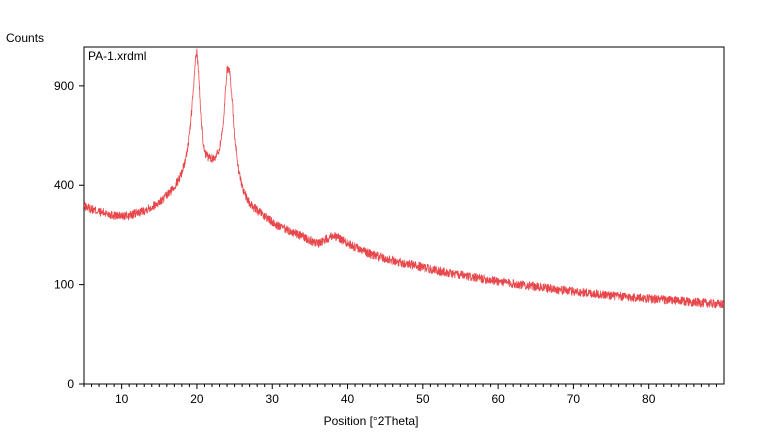  I want to click on y-tick-label: 100, so click(64, 285).